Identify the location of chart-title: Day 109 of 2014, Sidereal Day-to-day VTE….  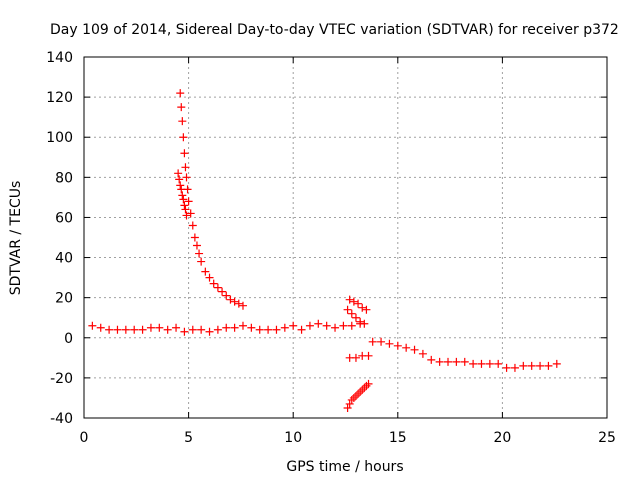
(334, 30).